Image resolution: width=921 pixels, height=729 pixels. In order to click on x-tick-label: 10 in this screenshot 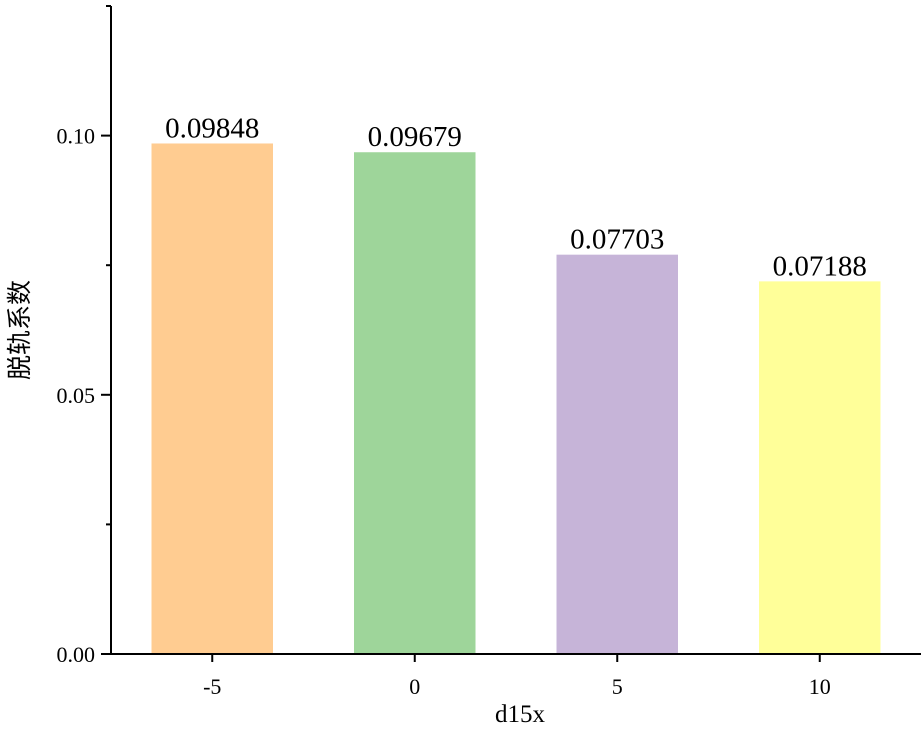, I will do `click(820, 686)`.